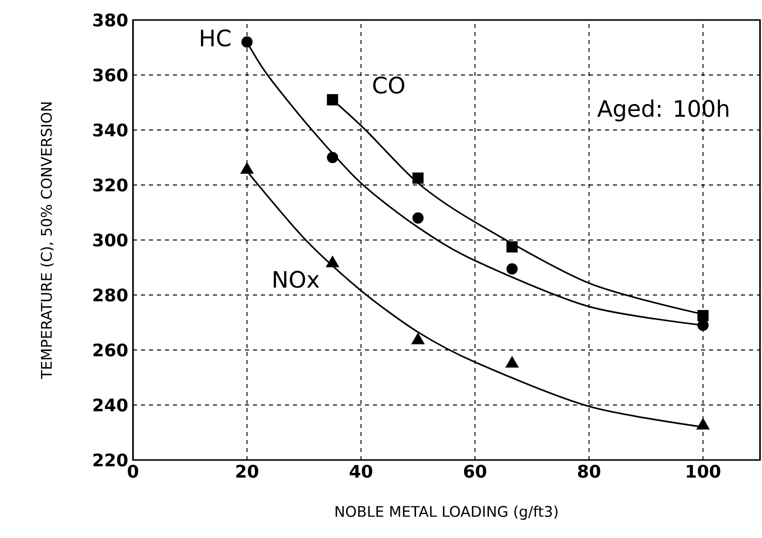 Image resolution: width=762 pixels, height=538 pixels. I want to click on x-tick-label: 80, so click(589, 471).